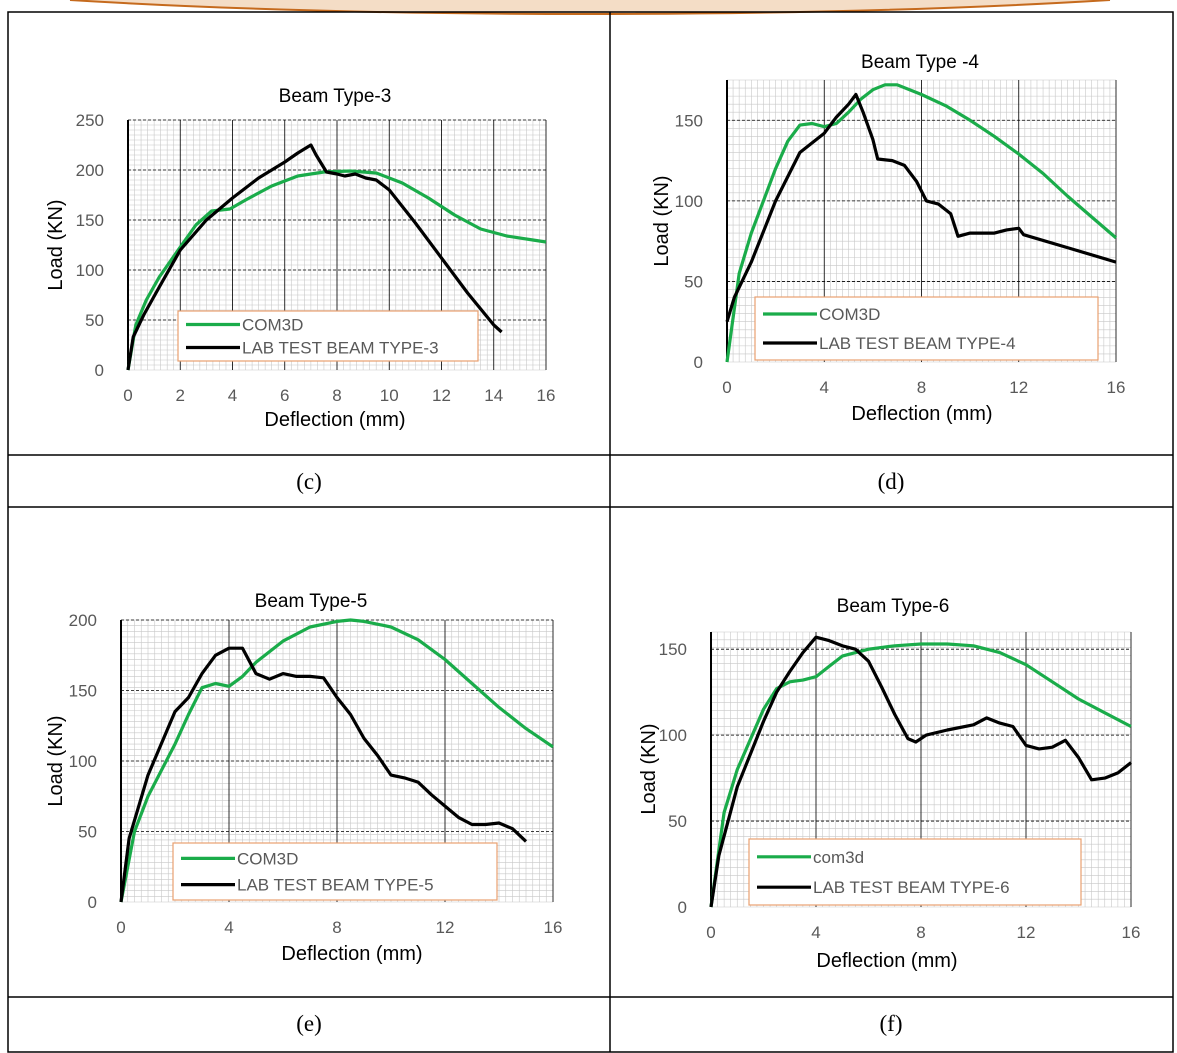 The image size is (1177, 1053). Describe the element at coordinates (284, 395) in the screenshot. I see `x-tick-label: 6` at that location.